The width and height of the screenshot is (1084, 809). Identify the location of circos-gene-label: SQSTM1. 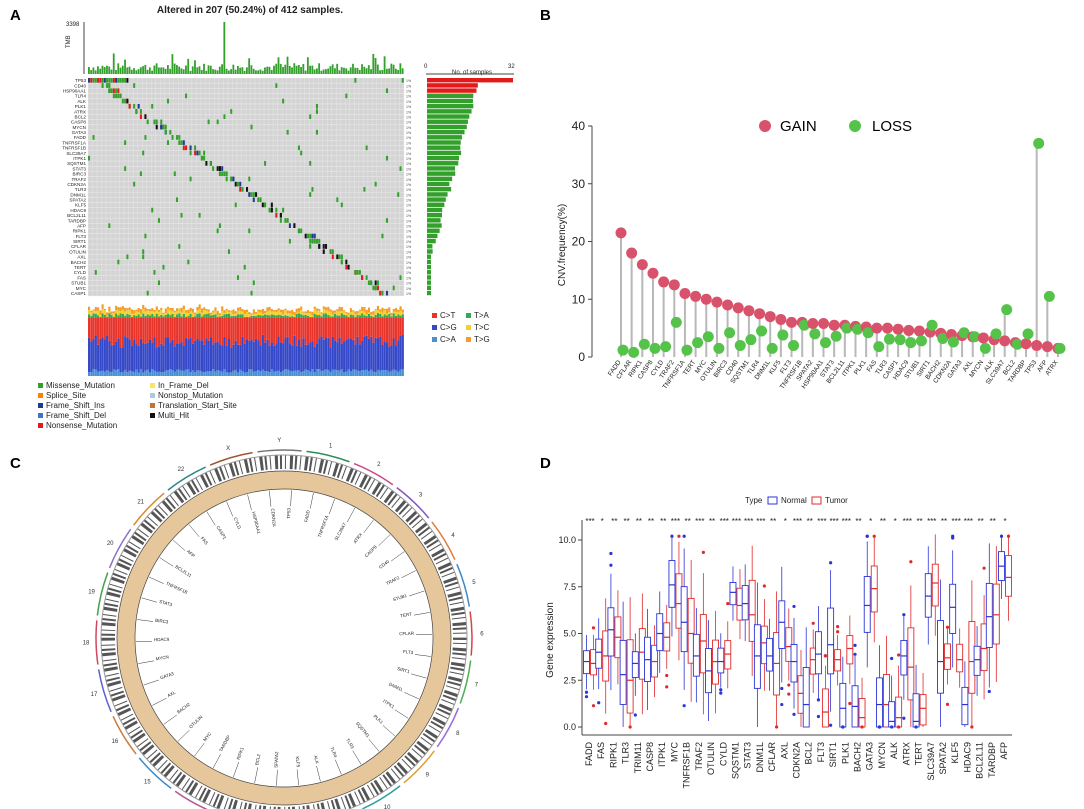
(363, 730).